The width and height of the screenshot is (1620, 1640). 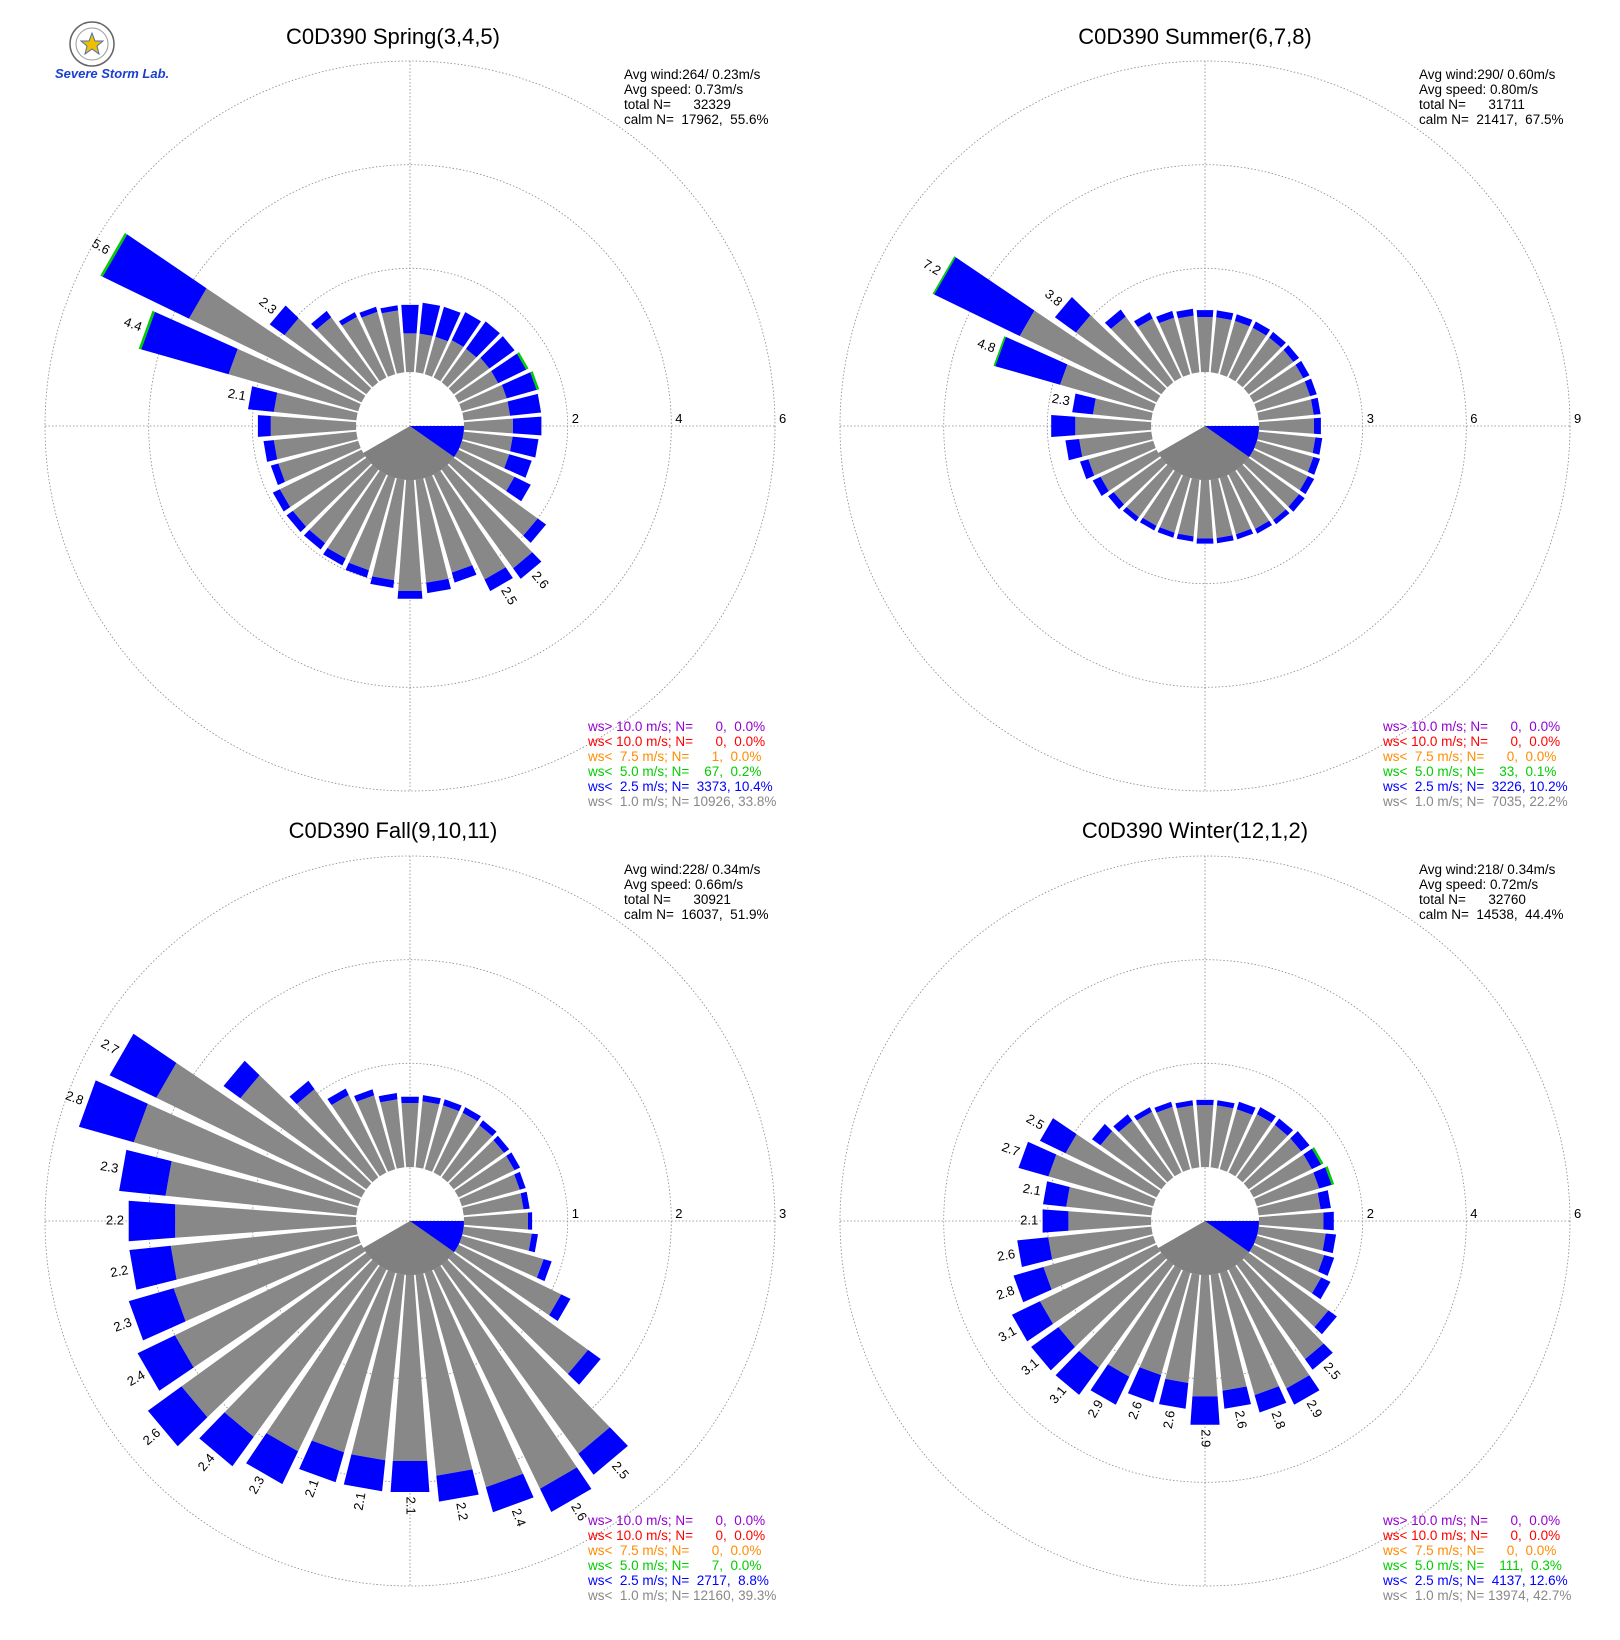 I want to click on bar-value-label: 2.6, so click(x=1006, y=1255).